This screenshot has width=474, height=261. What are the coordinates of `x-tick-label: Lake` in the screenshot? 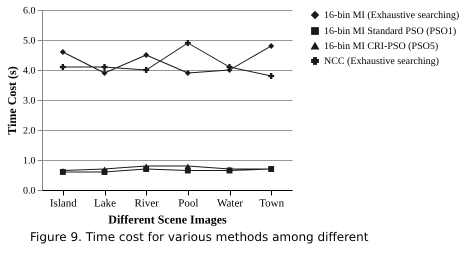 It's located at (105, 204).